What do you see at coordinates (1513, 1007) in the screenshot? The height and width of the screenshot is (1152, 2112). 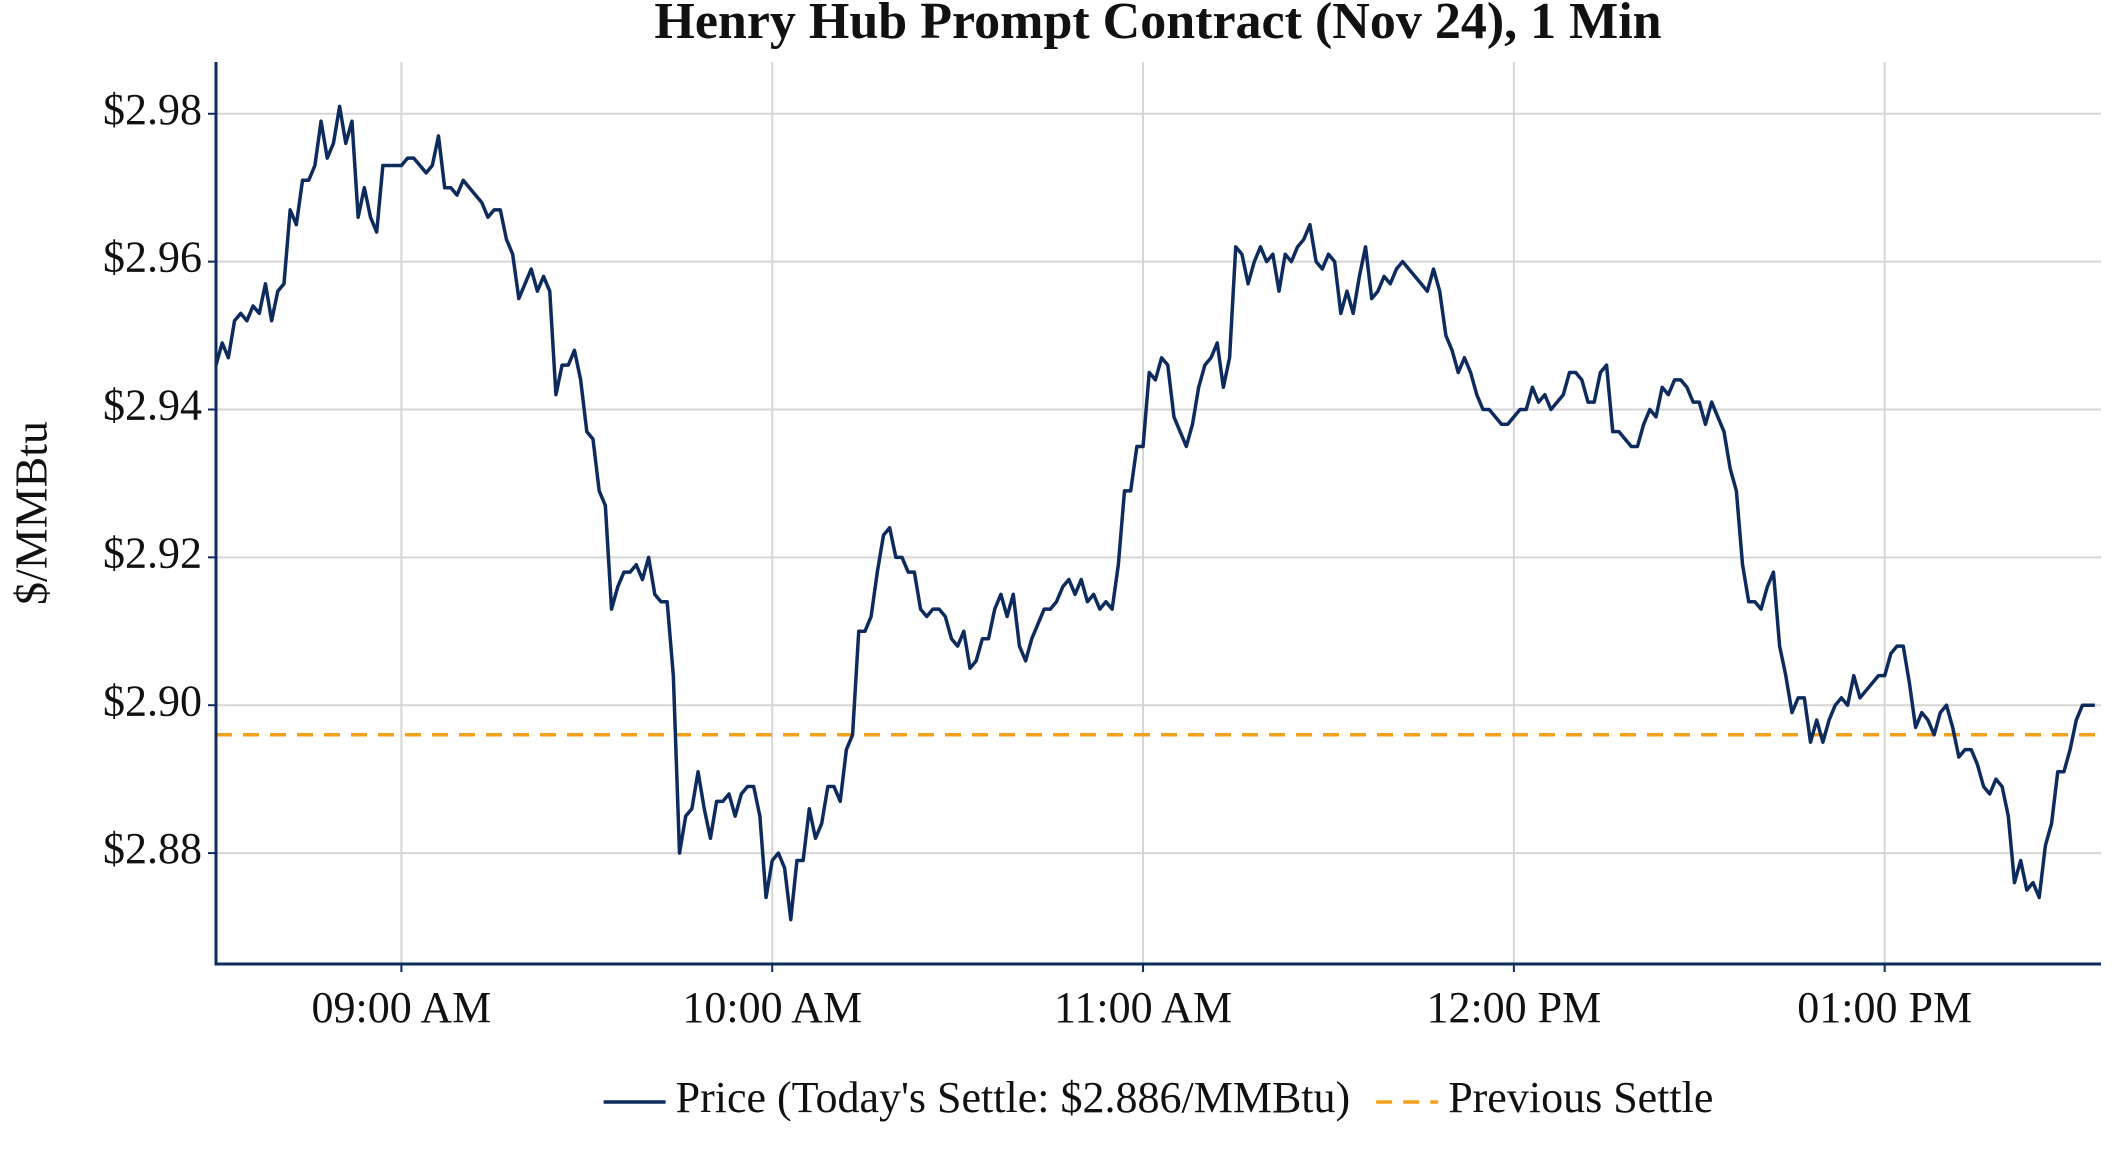 I see `x-tick-label: 12:00 PM` at bounding box center [1513, 1007].